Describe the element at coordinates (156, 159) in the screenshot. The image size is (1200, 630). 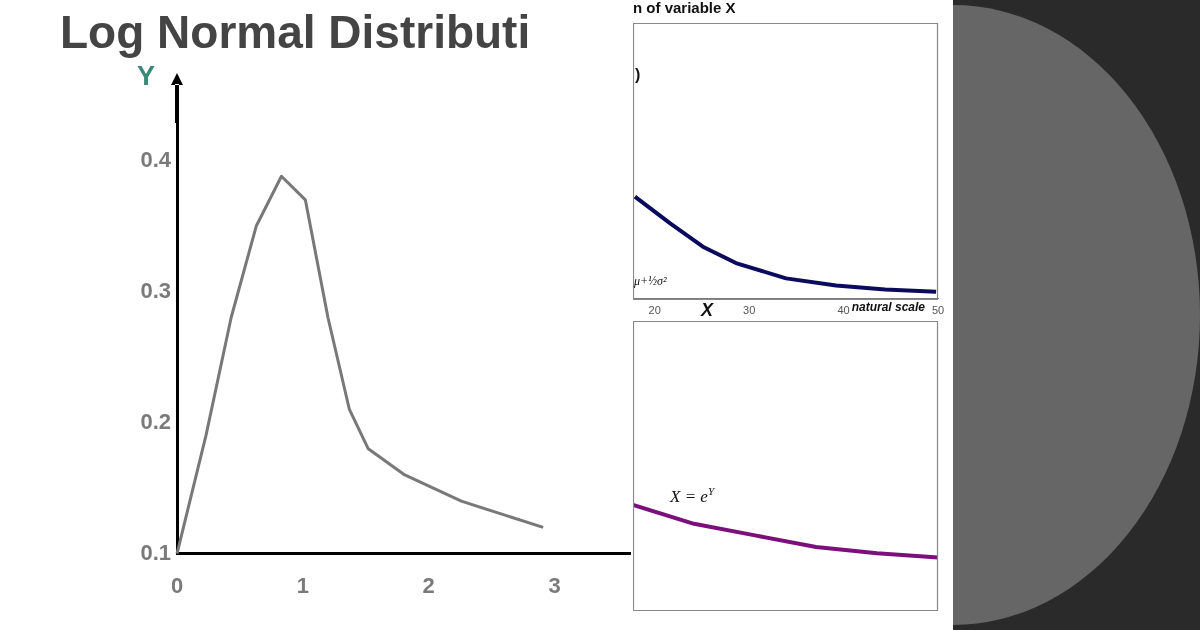
I see `y-tick-label: 0.4` at that location.